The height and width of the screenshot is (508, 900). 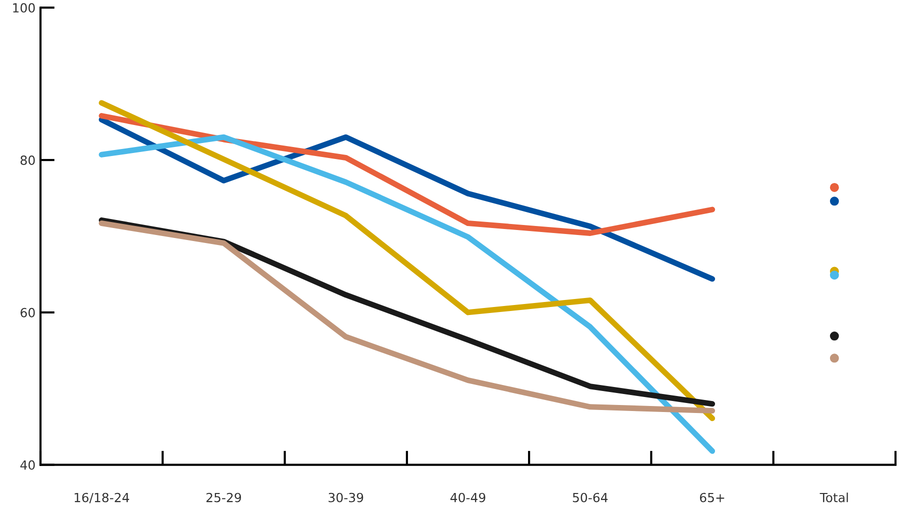 What do you see at coordinates (712, 497) in the screenshot?
I see `x-tick-label: 65+` at bounding box center [712, 497].